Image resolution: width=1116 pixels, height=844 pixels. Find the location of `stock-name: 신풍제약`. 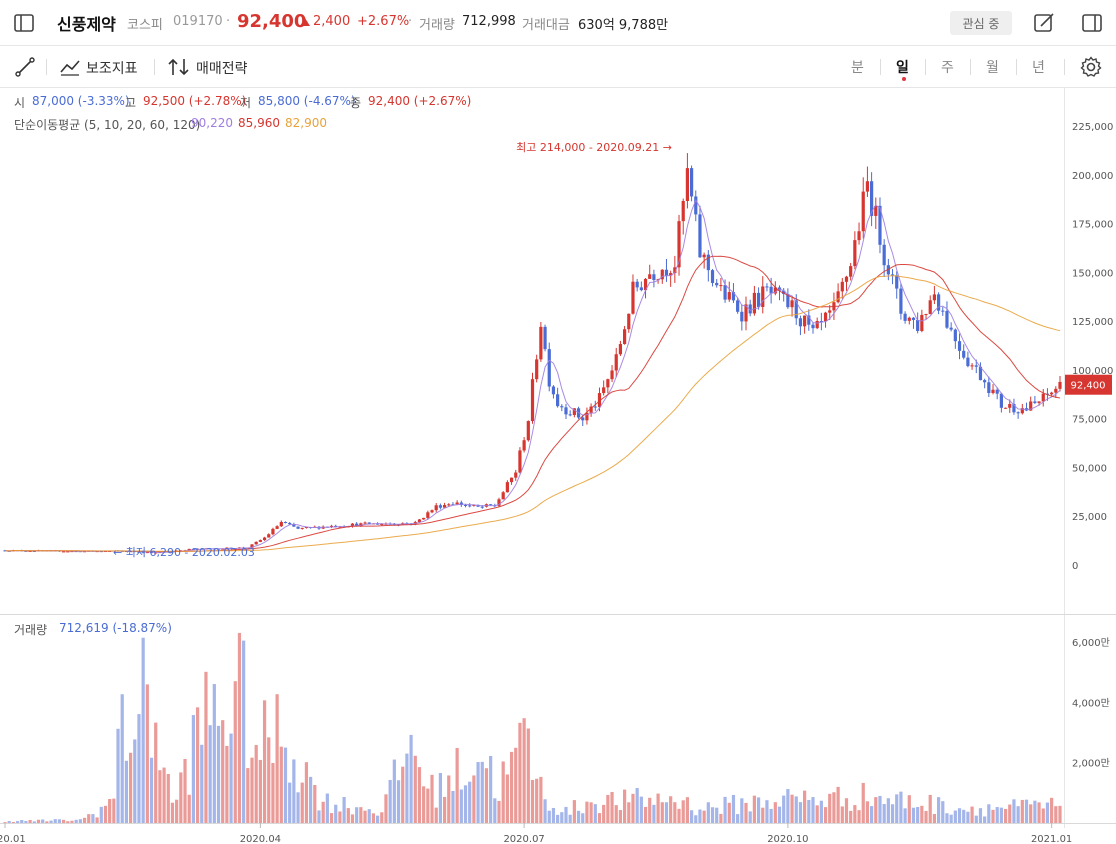

stock-name: 신풍제약 is located at coordinates (86, 24).